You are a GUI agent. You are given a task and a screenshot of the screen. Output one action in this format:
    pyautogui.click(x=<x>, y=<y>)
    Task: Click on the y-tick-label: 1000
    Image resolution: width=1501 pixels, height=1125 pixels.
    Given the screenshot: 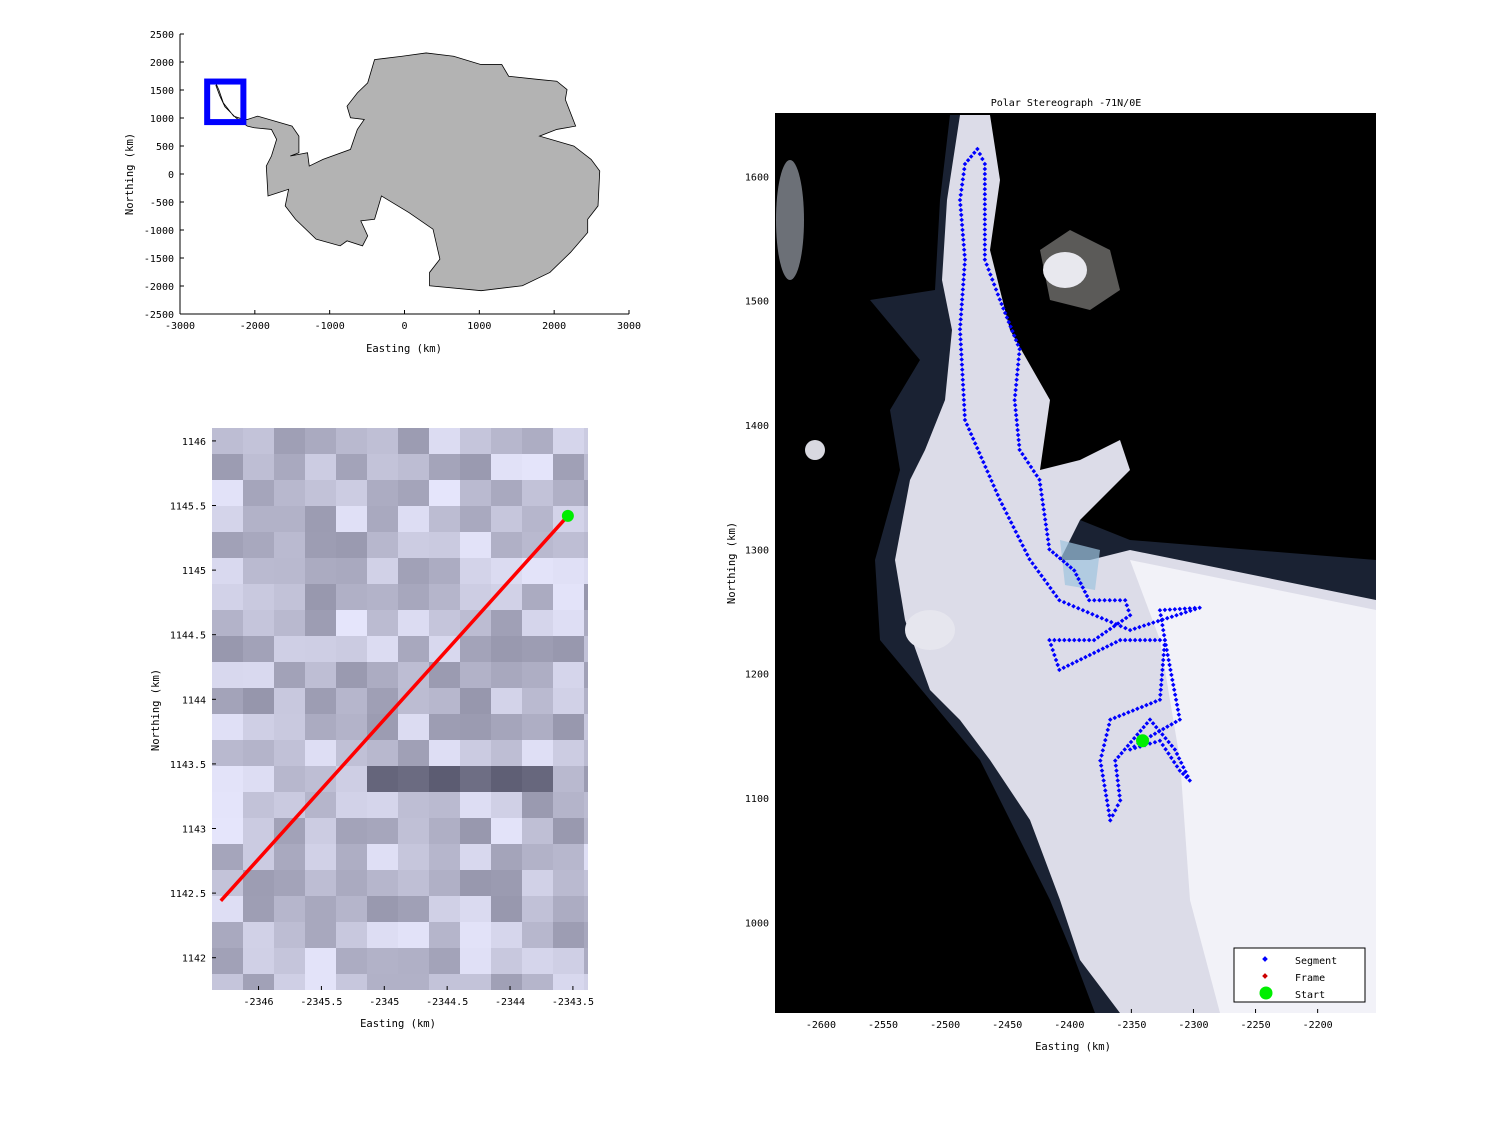 What is the action you would take?
    pyautogui.click(x=162, y=119)
    